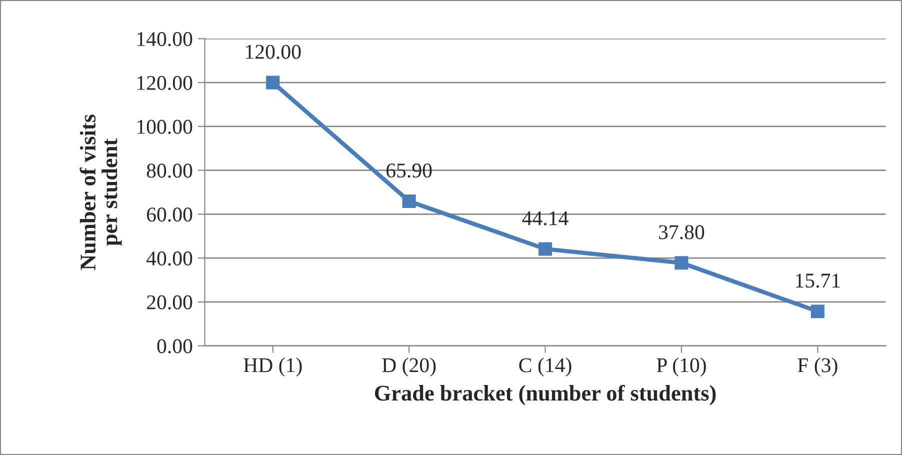 This screenshot has width=902, height=455. Describe the element at coordinates (545, 367) in the screenshot. I see `x-tick-label: C (14)` at that location.